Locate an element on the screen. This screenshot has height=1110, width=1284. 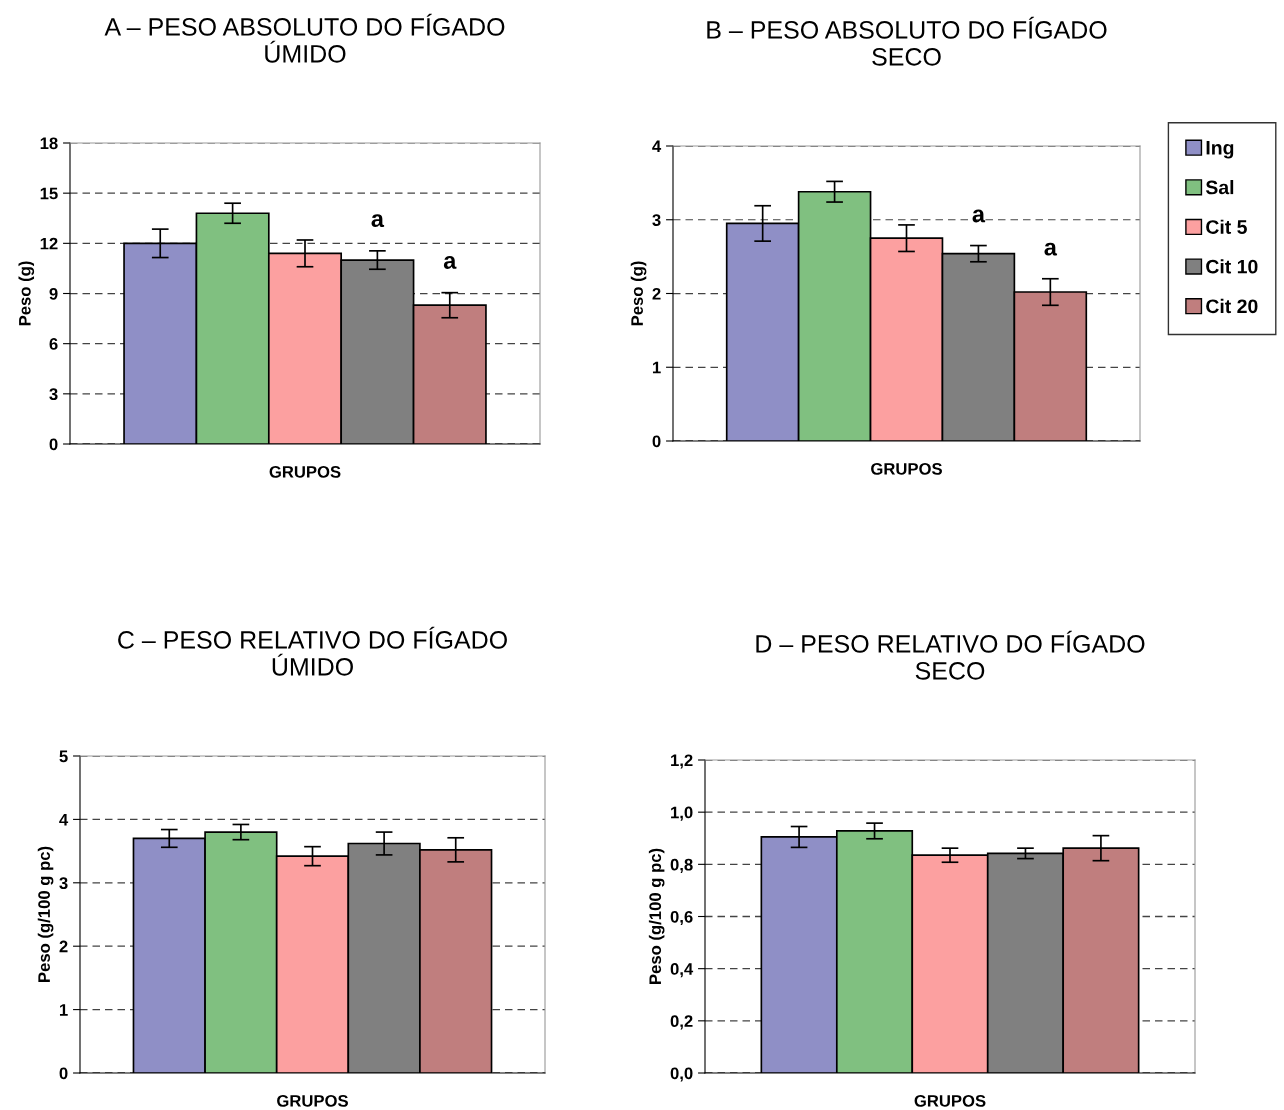
y-tick-label: 1,2 is located at coordinates (682, 761).